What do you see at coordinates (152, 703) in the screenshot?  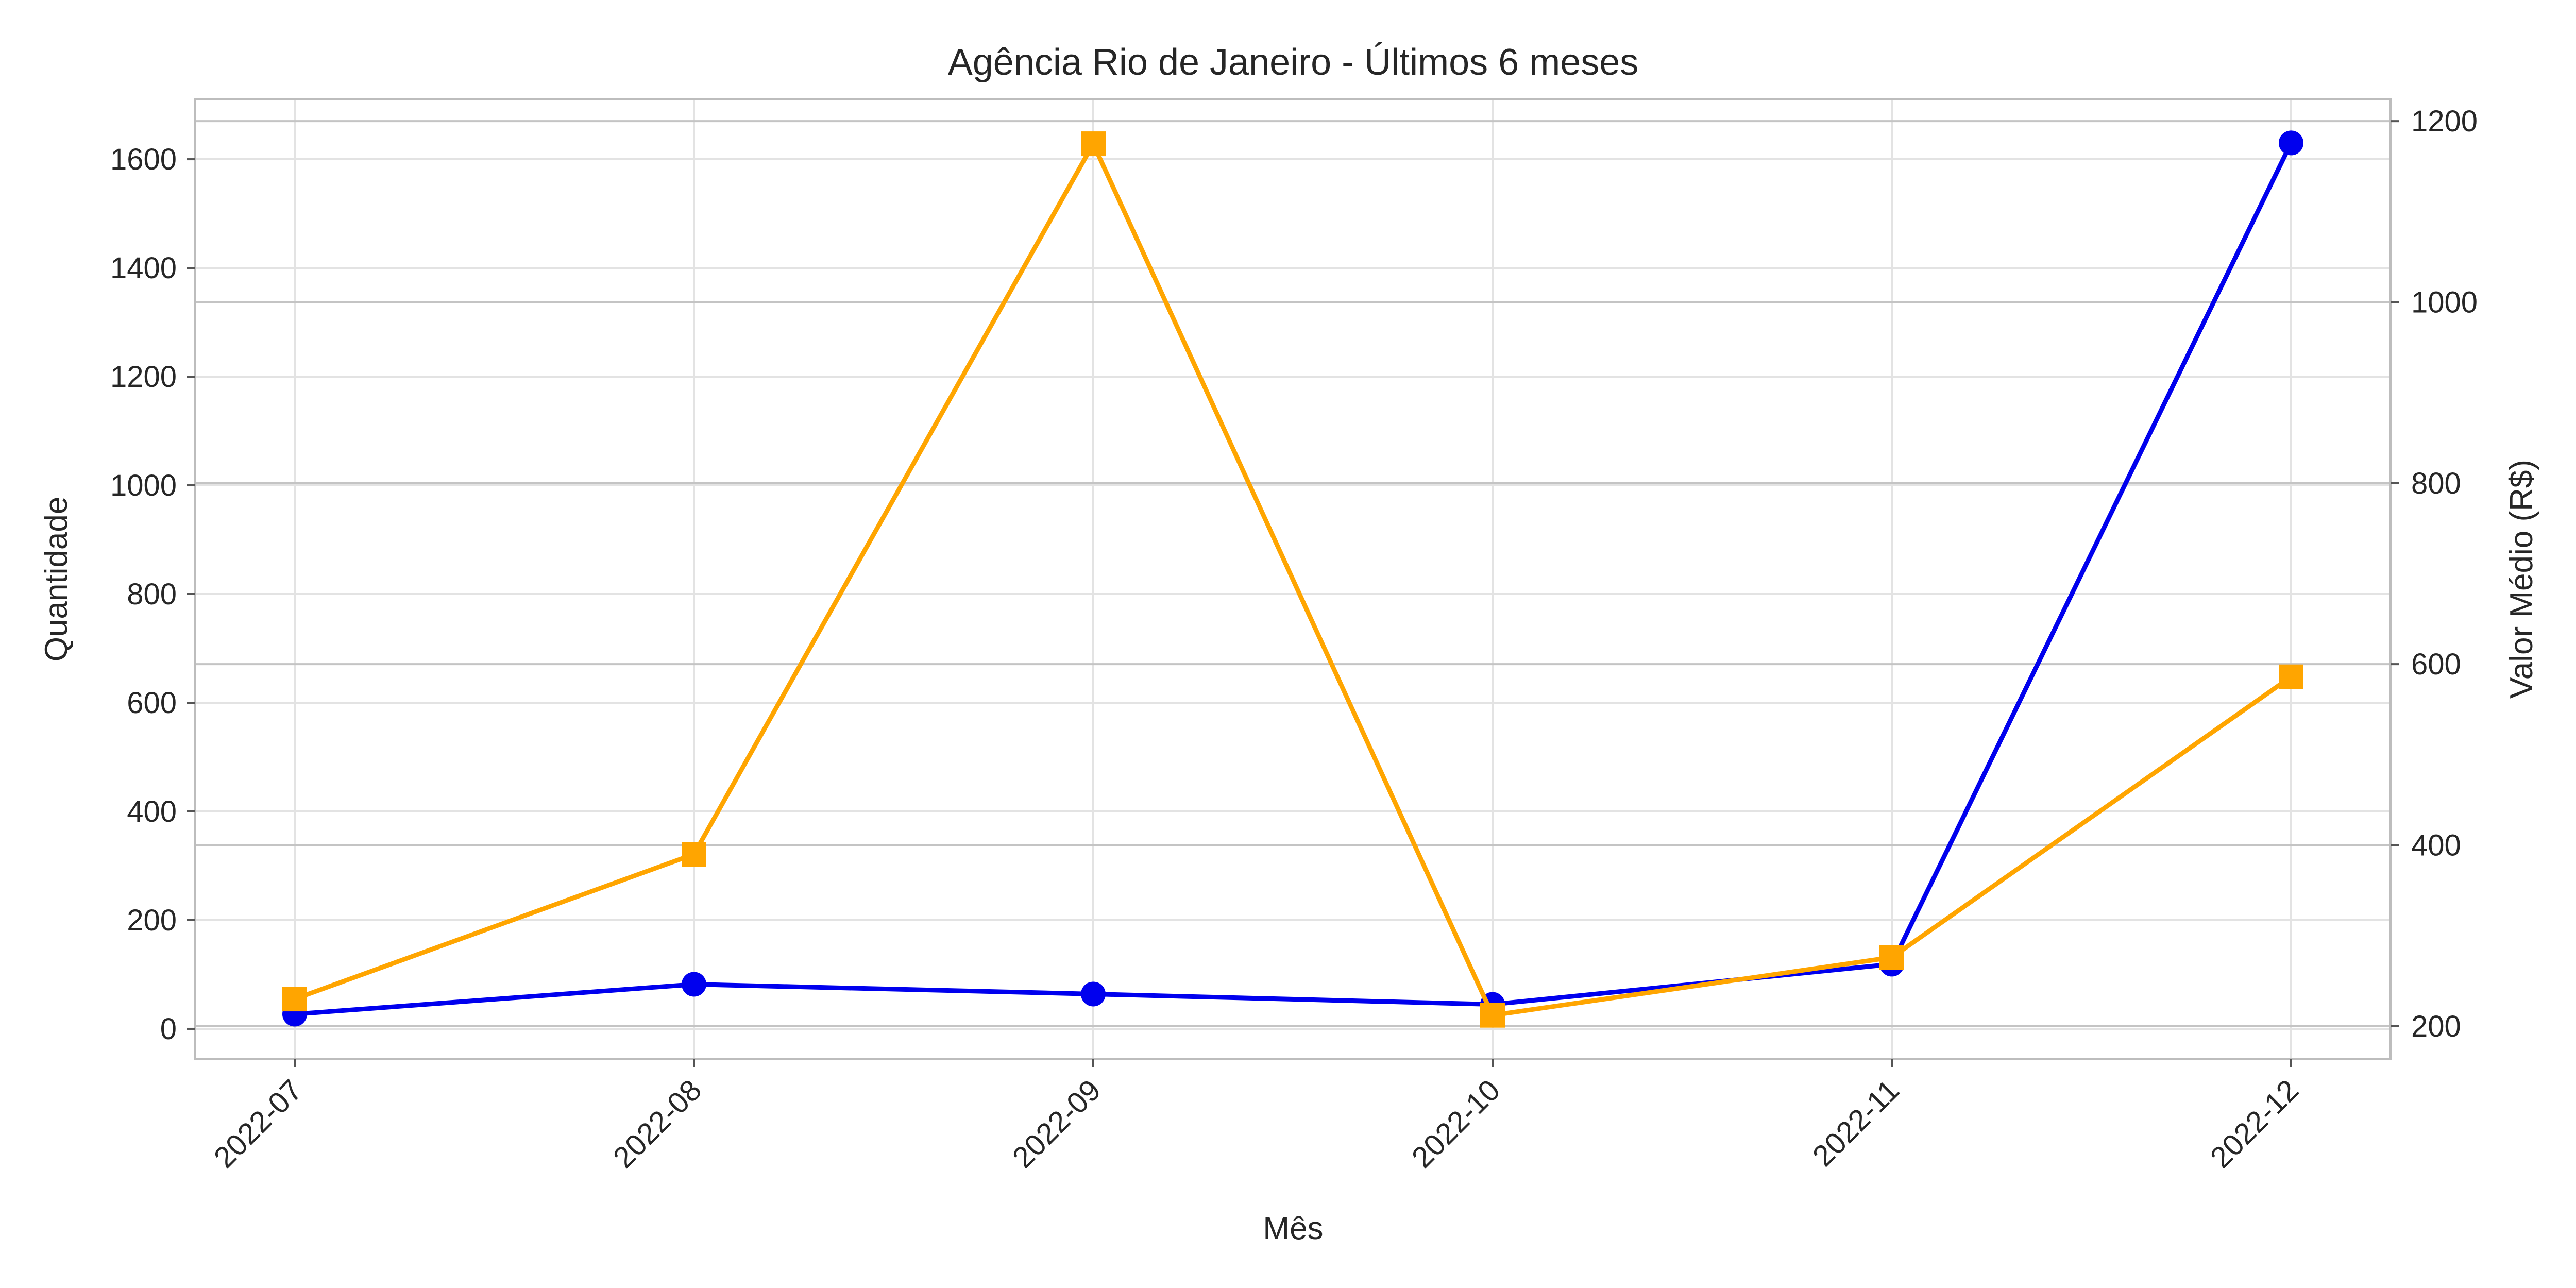 I see `y-tick-label: 600` at bounding box center [152, 703].